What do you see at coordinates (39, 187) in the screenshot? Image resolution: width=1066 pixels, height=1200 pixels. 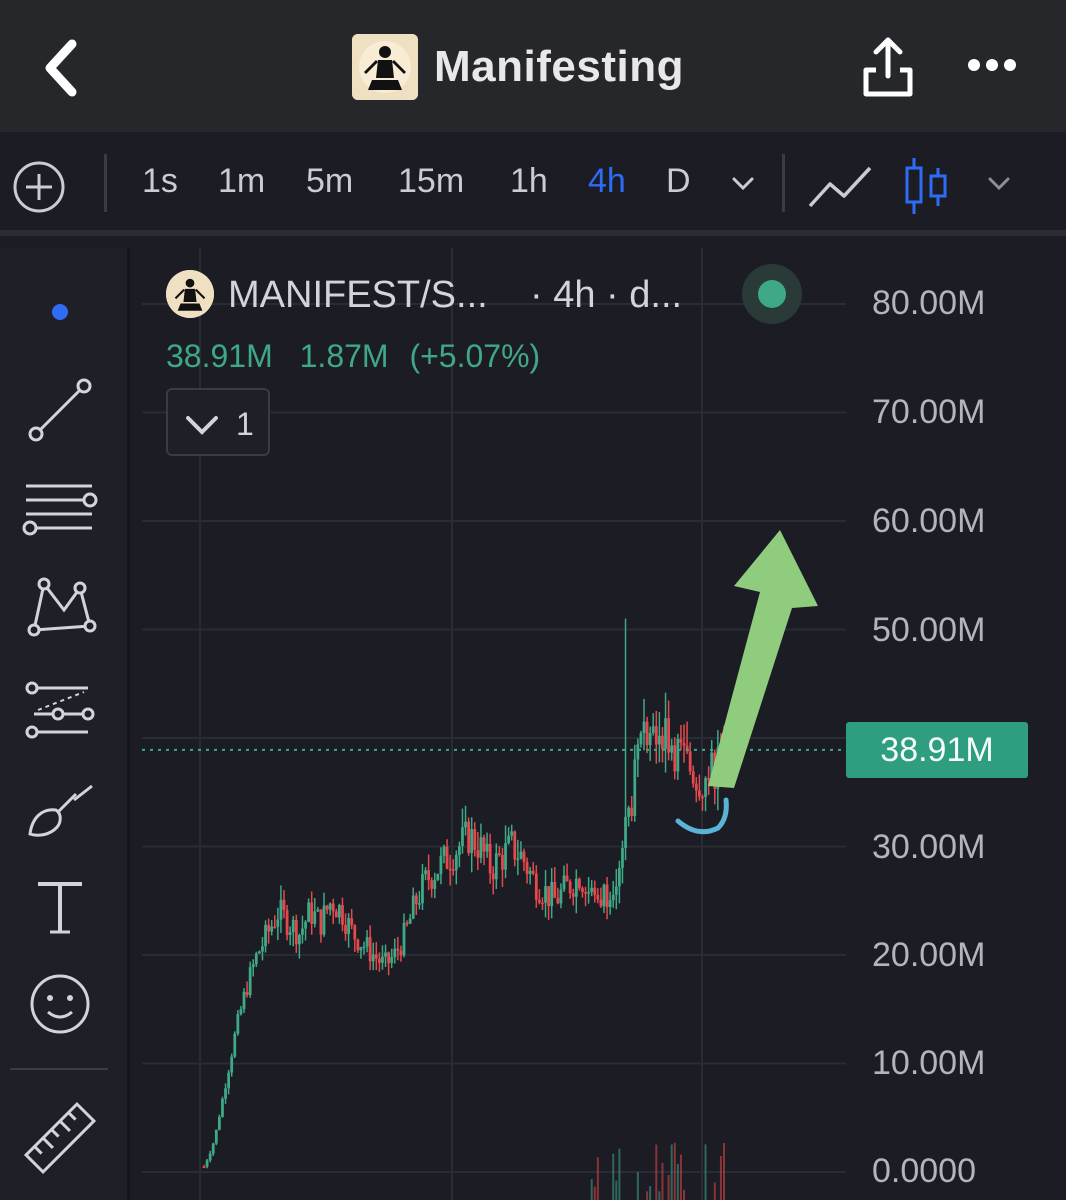 I see `add-indicator-button` at bounding box center [39, 187].